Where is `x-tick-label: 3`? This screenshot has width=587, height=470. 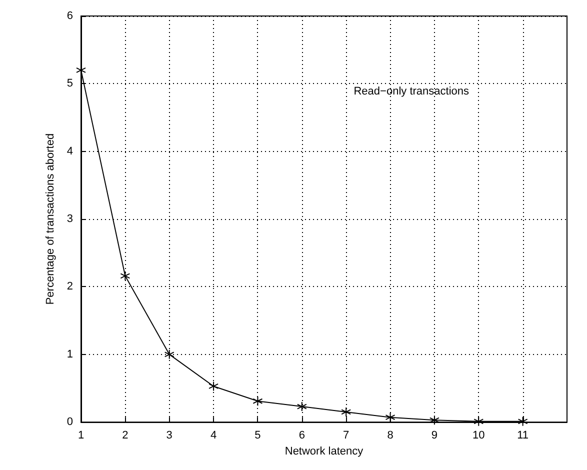 x-tick-label: 3 is located at coordinates (169, 436).